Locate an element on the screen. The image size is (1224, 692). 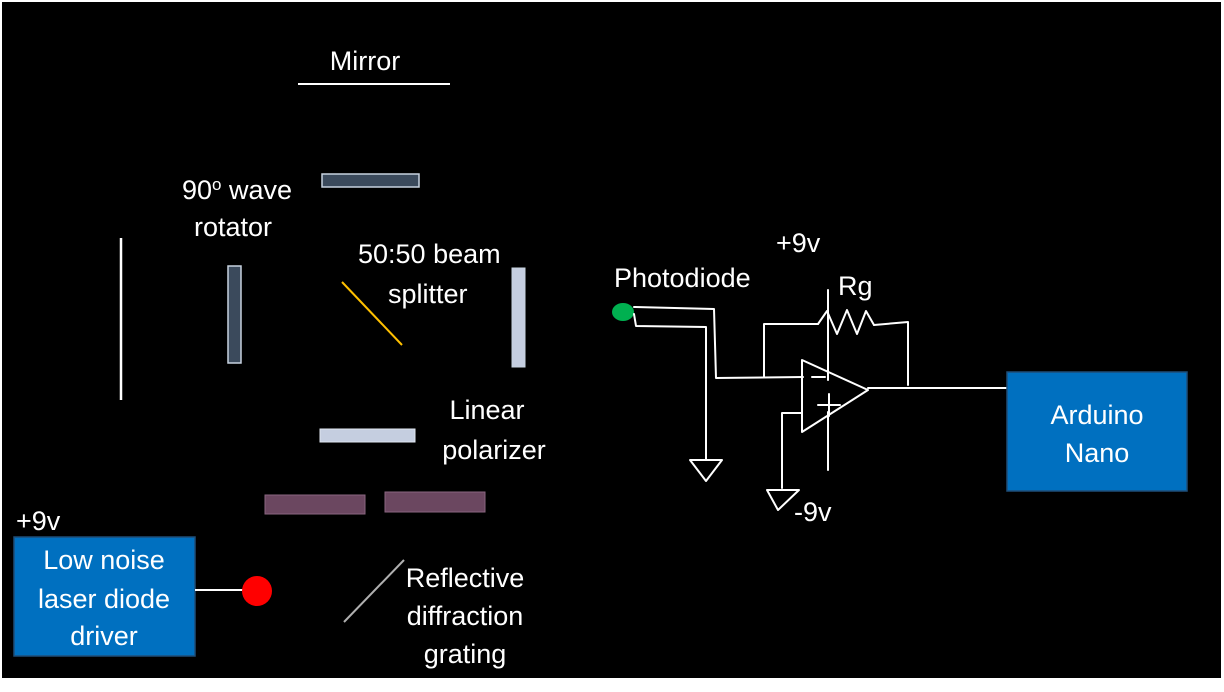
laser-driver-line2: laser diode is located at coordinates (104, 599).